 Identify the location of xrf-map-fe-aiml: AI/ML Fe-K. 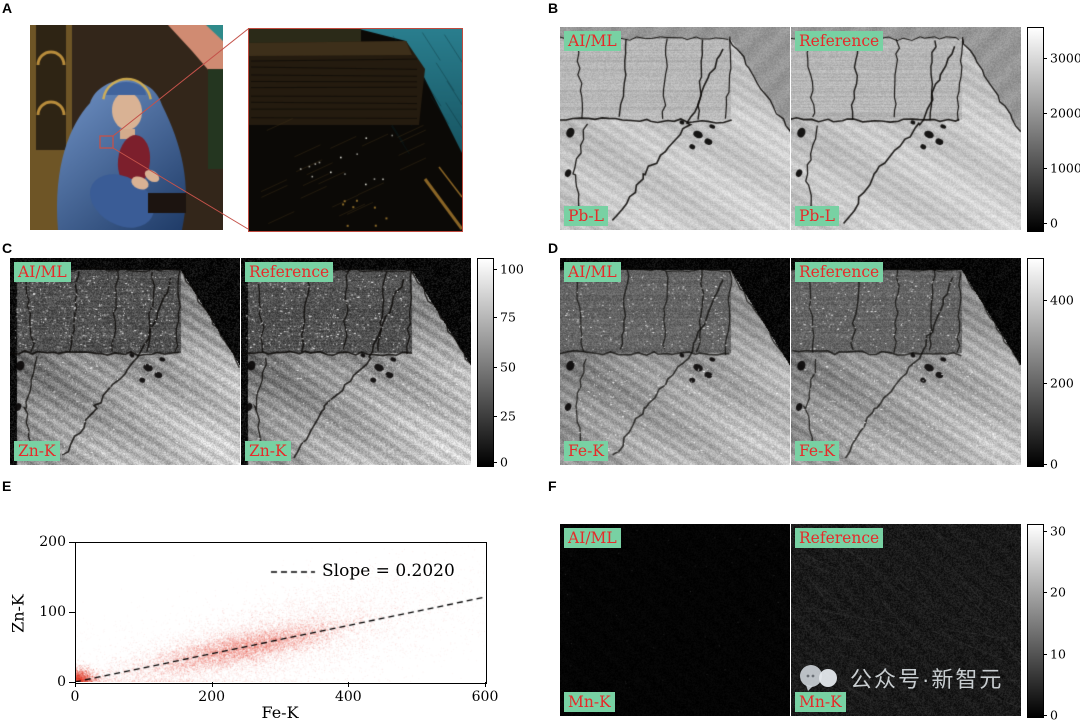
(675, 361).